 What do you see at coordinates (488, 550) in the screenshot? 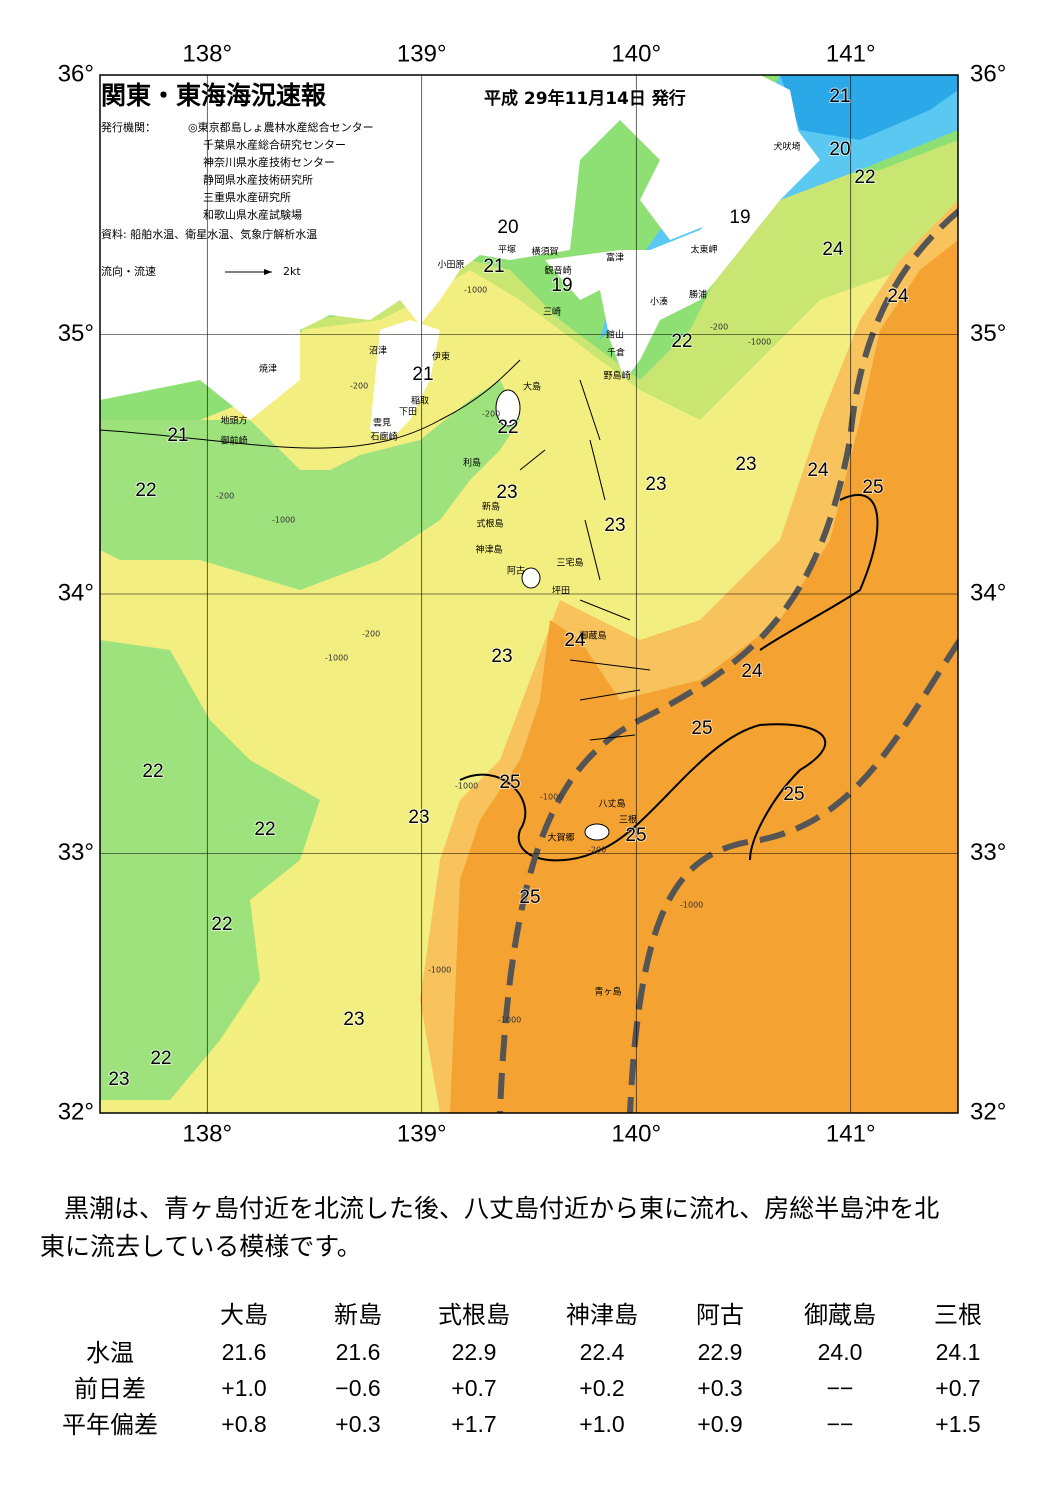
I see `place-name: 神津島` at bounding box center [488, 550].